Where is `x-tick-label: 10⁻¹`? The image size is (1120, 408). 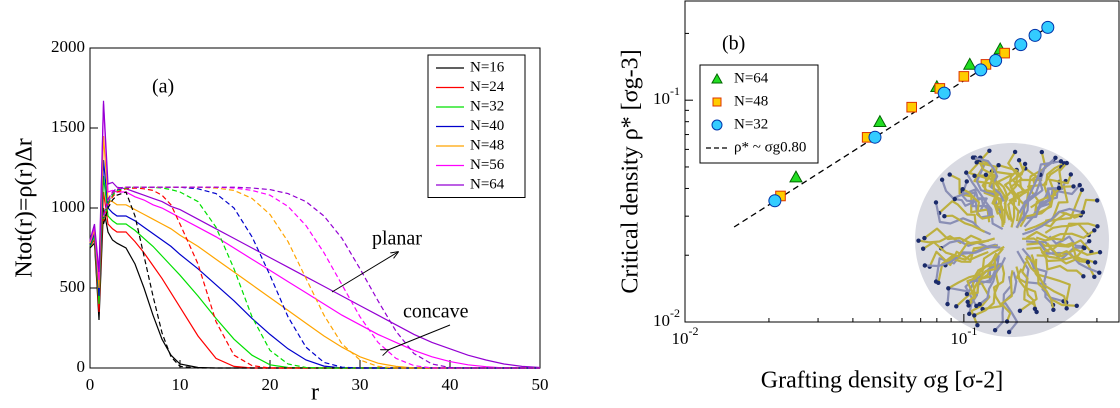
x-tick-label: 10⁻¹ is located at coordinates (963, 336).